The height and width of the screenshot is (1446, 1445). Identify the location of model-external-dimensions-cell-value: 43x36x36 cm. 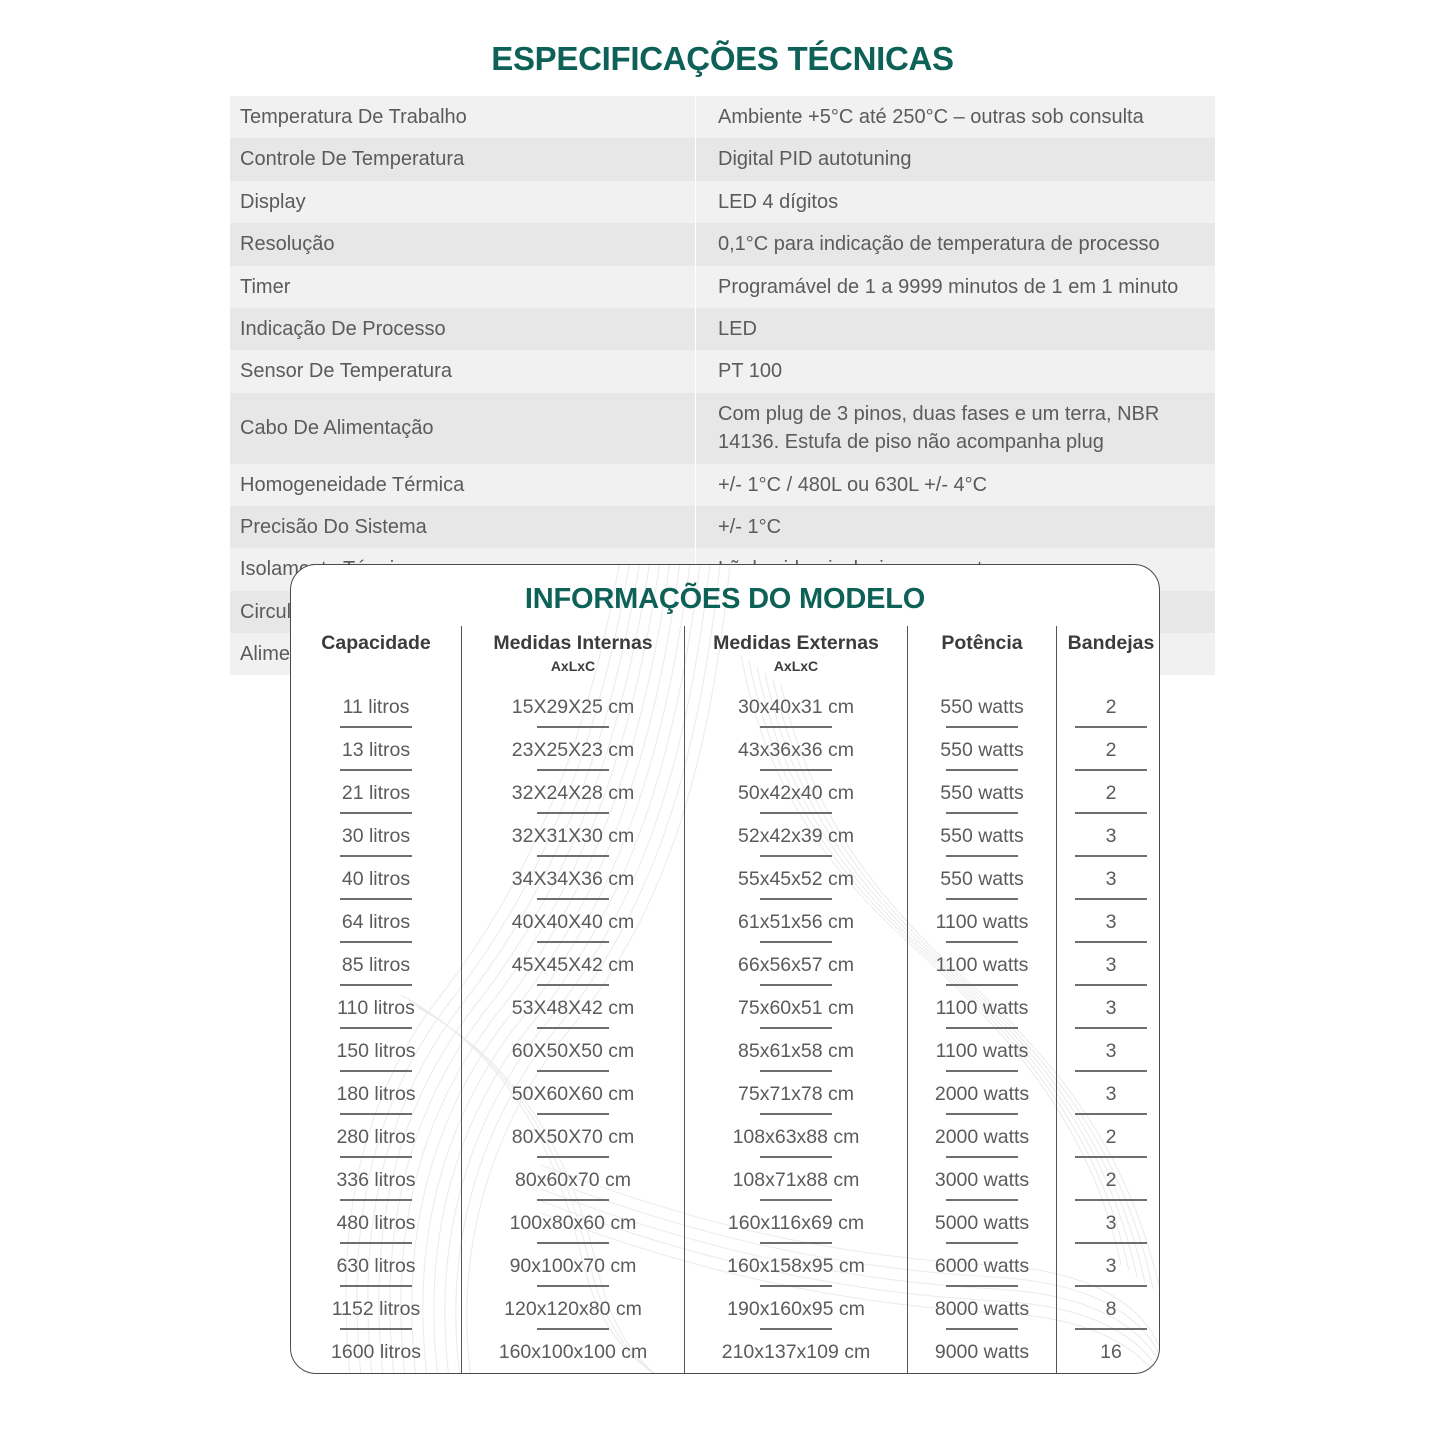
(796, 755).